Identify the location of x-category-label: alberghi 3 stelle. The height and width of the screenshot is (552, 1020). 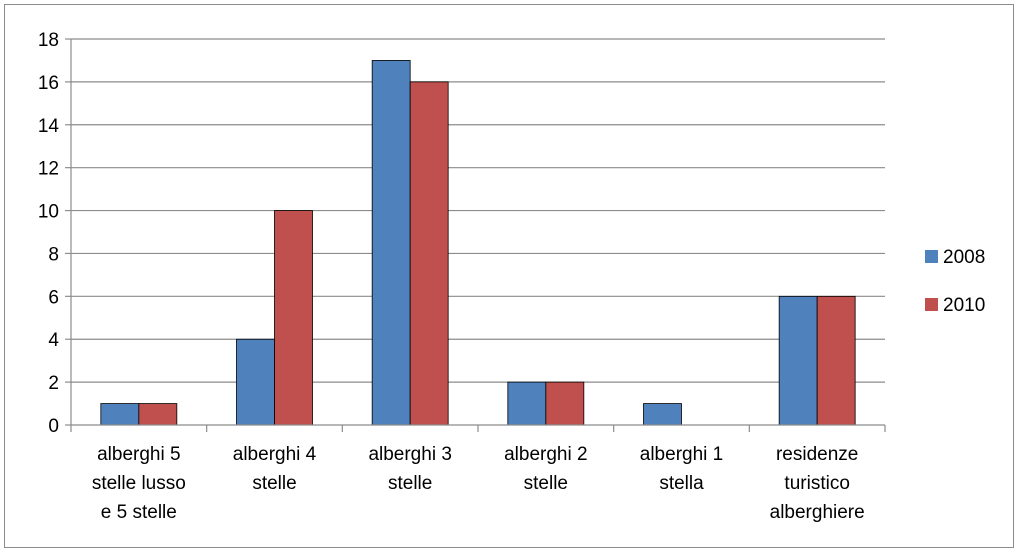
(409, 469).